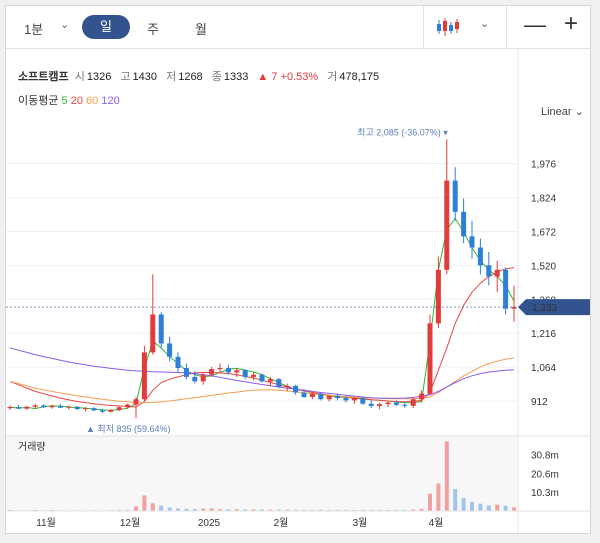 Image resolution: width=600 pixels, height=543 pixels. What do you see at coordinates (506, 27) in the screenshot?
I see `divider` at bounding box center [506, 27].